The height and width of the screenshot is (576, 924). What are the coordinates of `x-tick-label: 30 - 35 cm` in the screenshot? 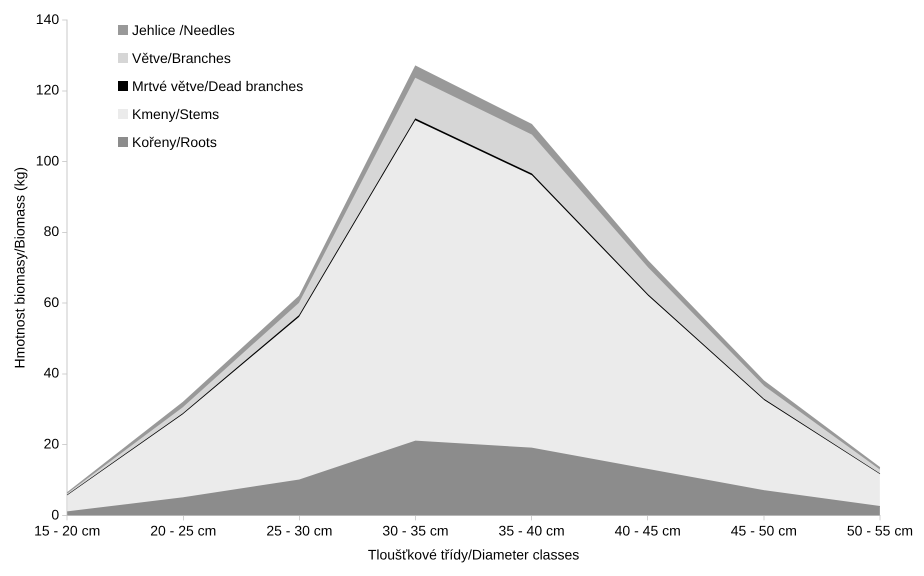 It's located at (415, 530).